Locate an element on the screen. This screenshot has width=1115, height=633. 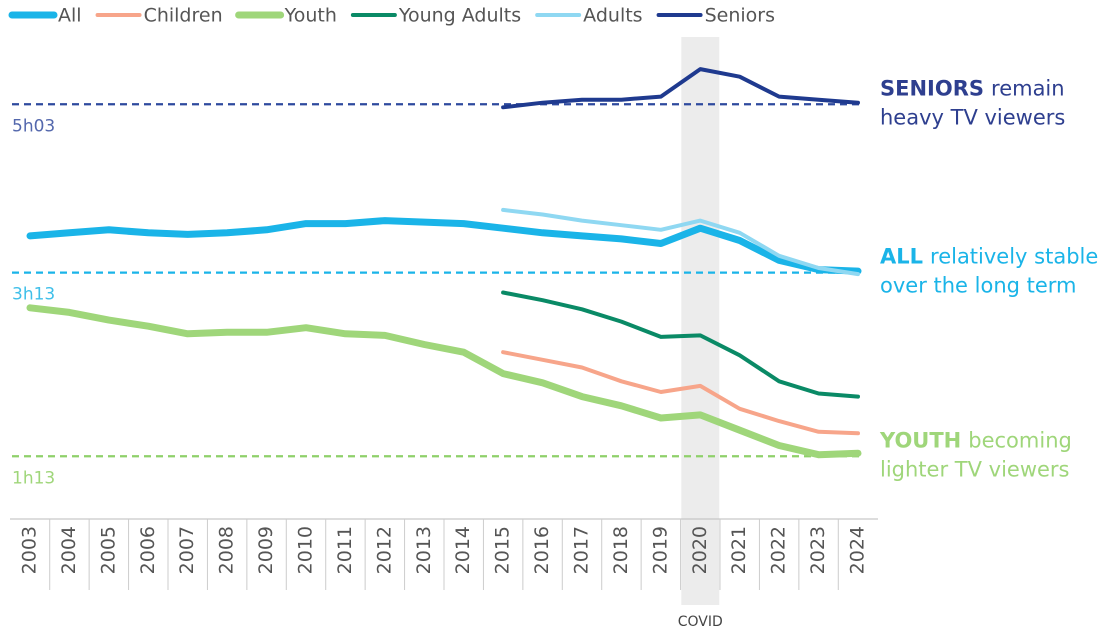
x-tick-label: 2011 is located at coordinates (345, 550).